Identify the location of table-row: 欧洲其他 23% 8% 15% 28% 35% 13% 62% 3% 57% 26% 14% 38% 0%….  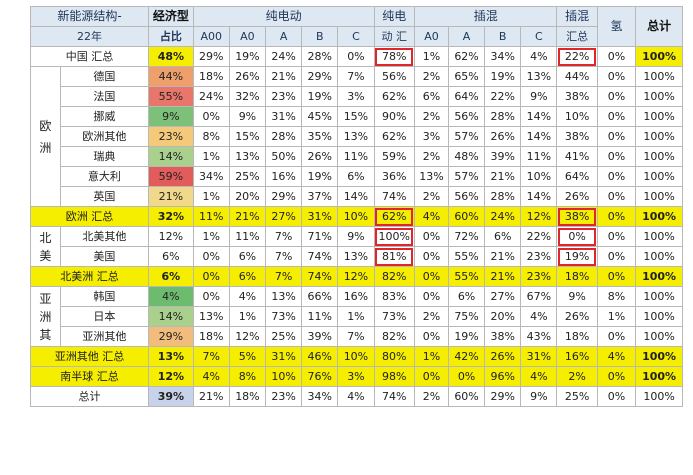
(357, 136).